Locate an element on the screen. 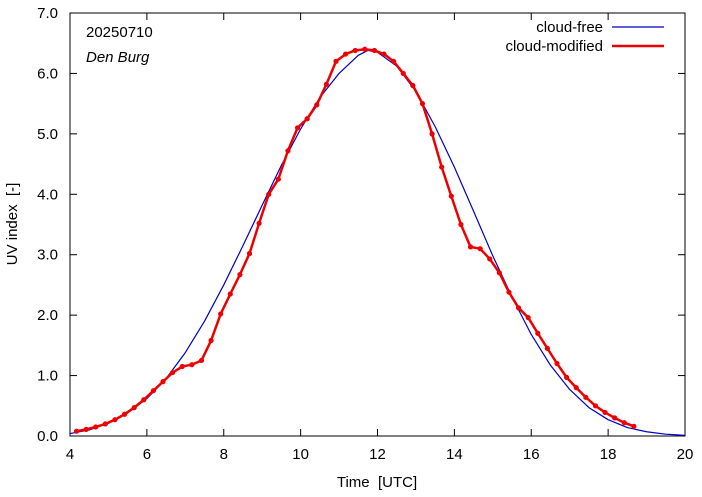  x-tick-label: 8 is located at coordinates (224, 454).